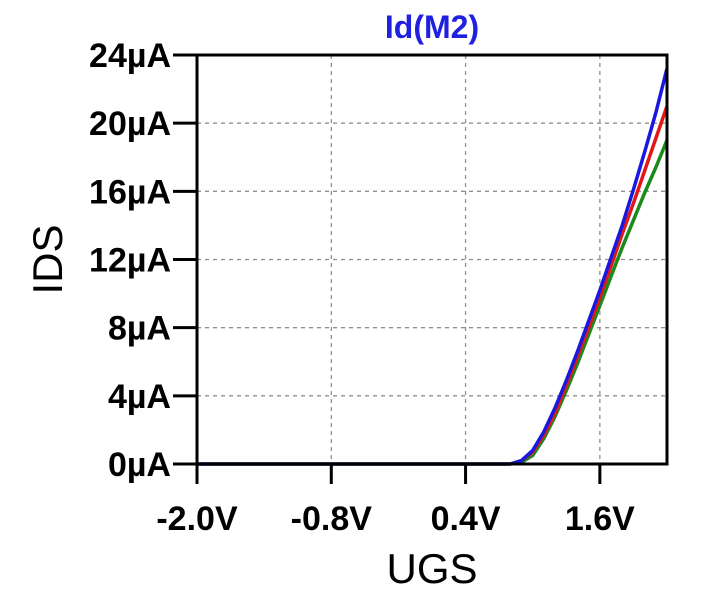 This screenshot has height=603, width=719. What do you see at coordinates (139, 397) in the screenshot?
I see `y-tick-label: 4µA` at bounding box center [139, 397].